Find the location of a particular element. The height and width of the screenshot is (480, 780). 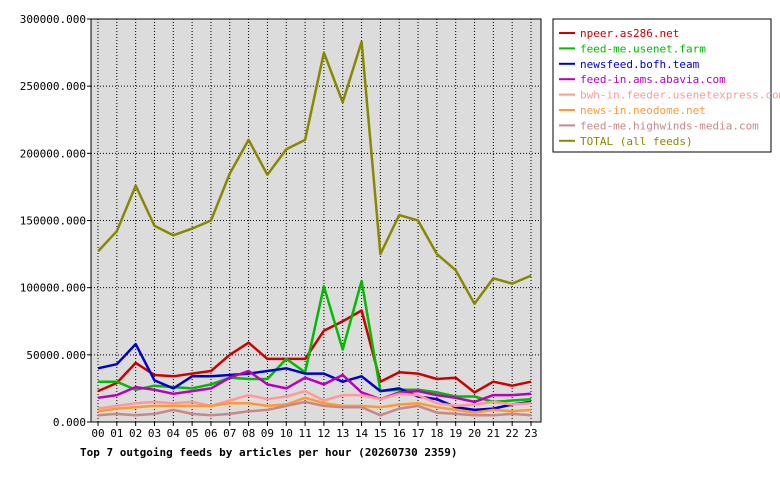

legend is located at coordinates (662, 85).